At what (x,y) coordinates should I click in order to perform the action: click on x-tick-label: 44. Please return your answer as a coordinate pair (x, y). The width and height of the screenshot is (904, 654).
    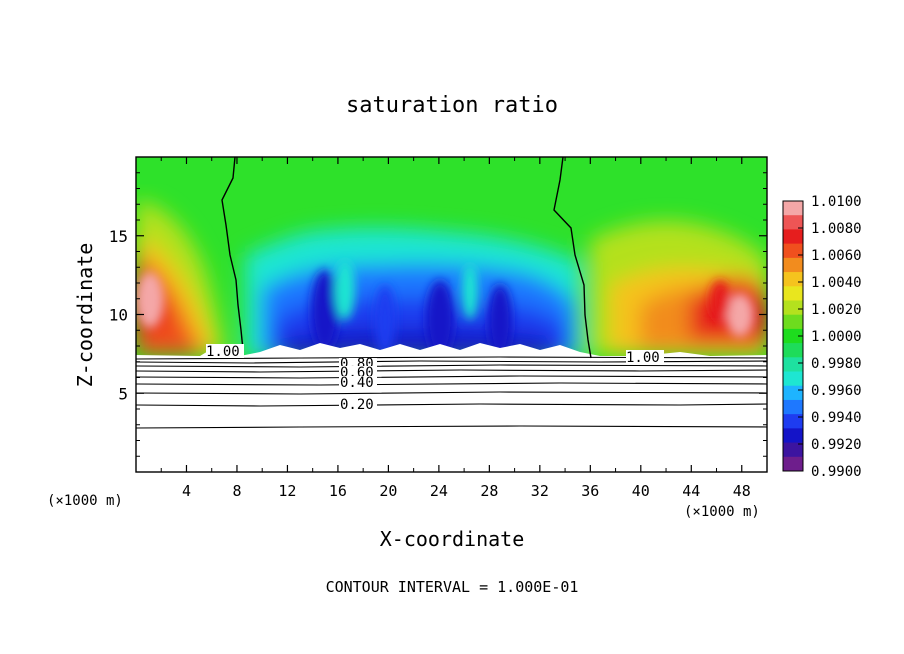
    Looking at the image, I should click on (691, 491).